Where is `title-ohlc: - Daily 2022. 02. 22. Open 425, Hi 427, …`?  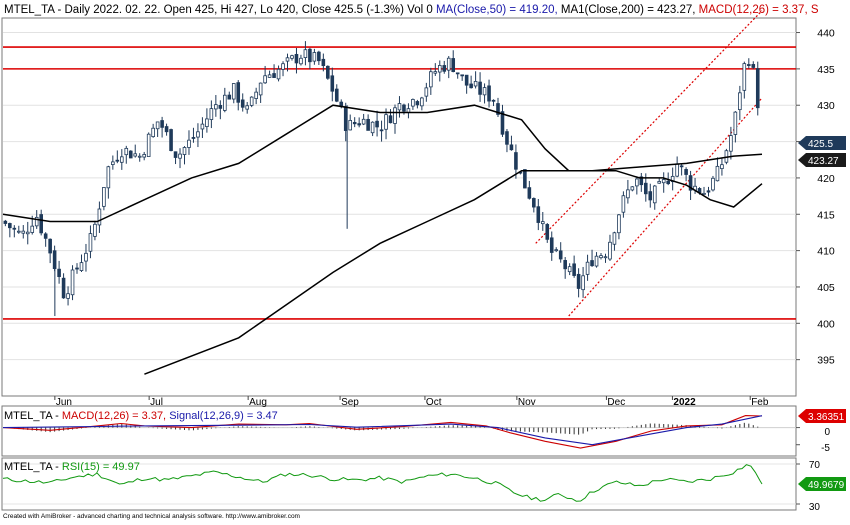
title-ohlc: - Daily 2022. 02. 22. Open 425, Hi 427, … is located at coordinates (245, 10).